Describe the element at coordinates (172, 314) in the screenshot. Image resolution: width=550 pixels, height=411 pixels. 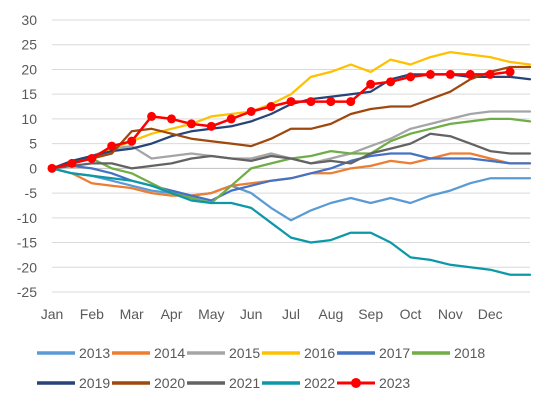
I see `x-tick-label: Apr` at that location.